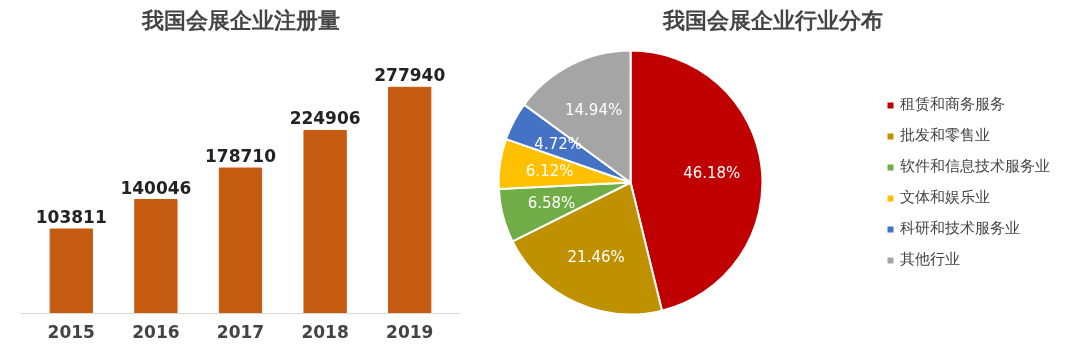 The height and width of the screenshot is (348, 1080). Describe the element at coordinates (325, 331) in the screenshot. I see `x-tick-label: 2018` at that location.